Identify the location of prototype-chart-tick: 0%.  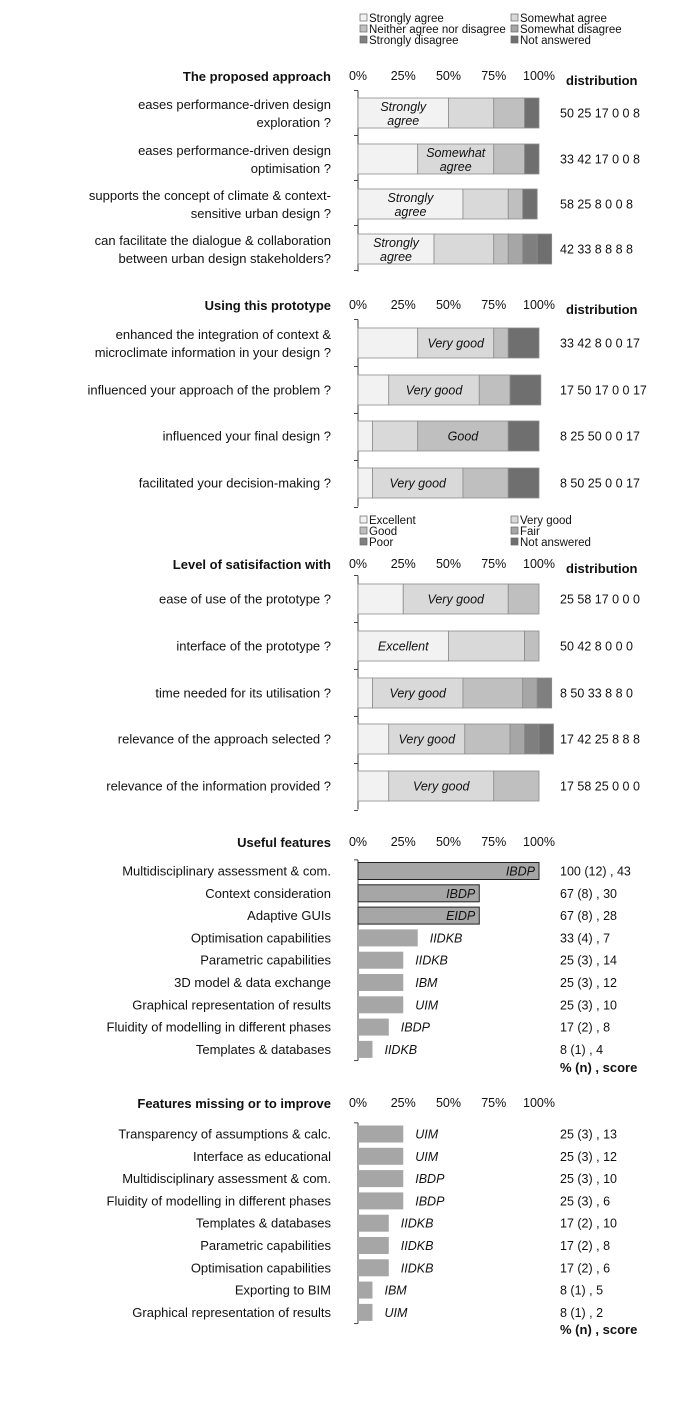
(358, 305).